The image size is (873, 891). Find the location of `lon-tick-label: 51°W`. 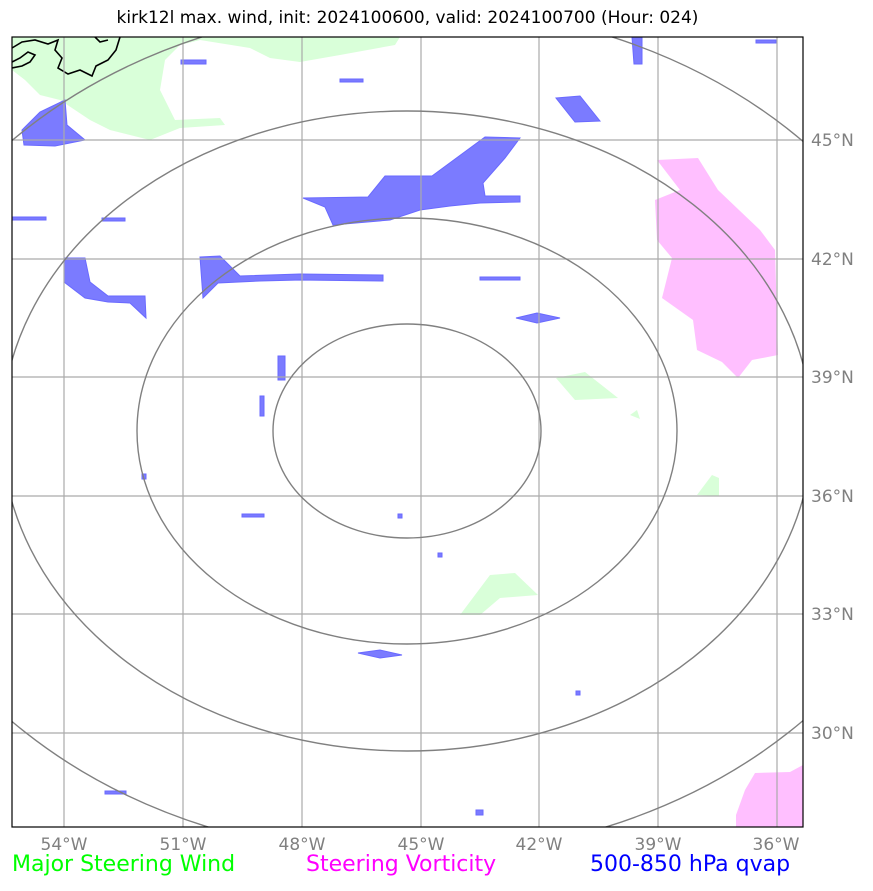

lon-tick-label: 51°W is located at coordinates (183, 845).